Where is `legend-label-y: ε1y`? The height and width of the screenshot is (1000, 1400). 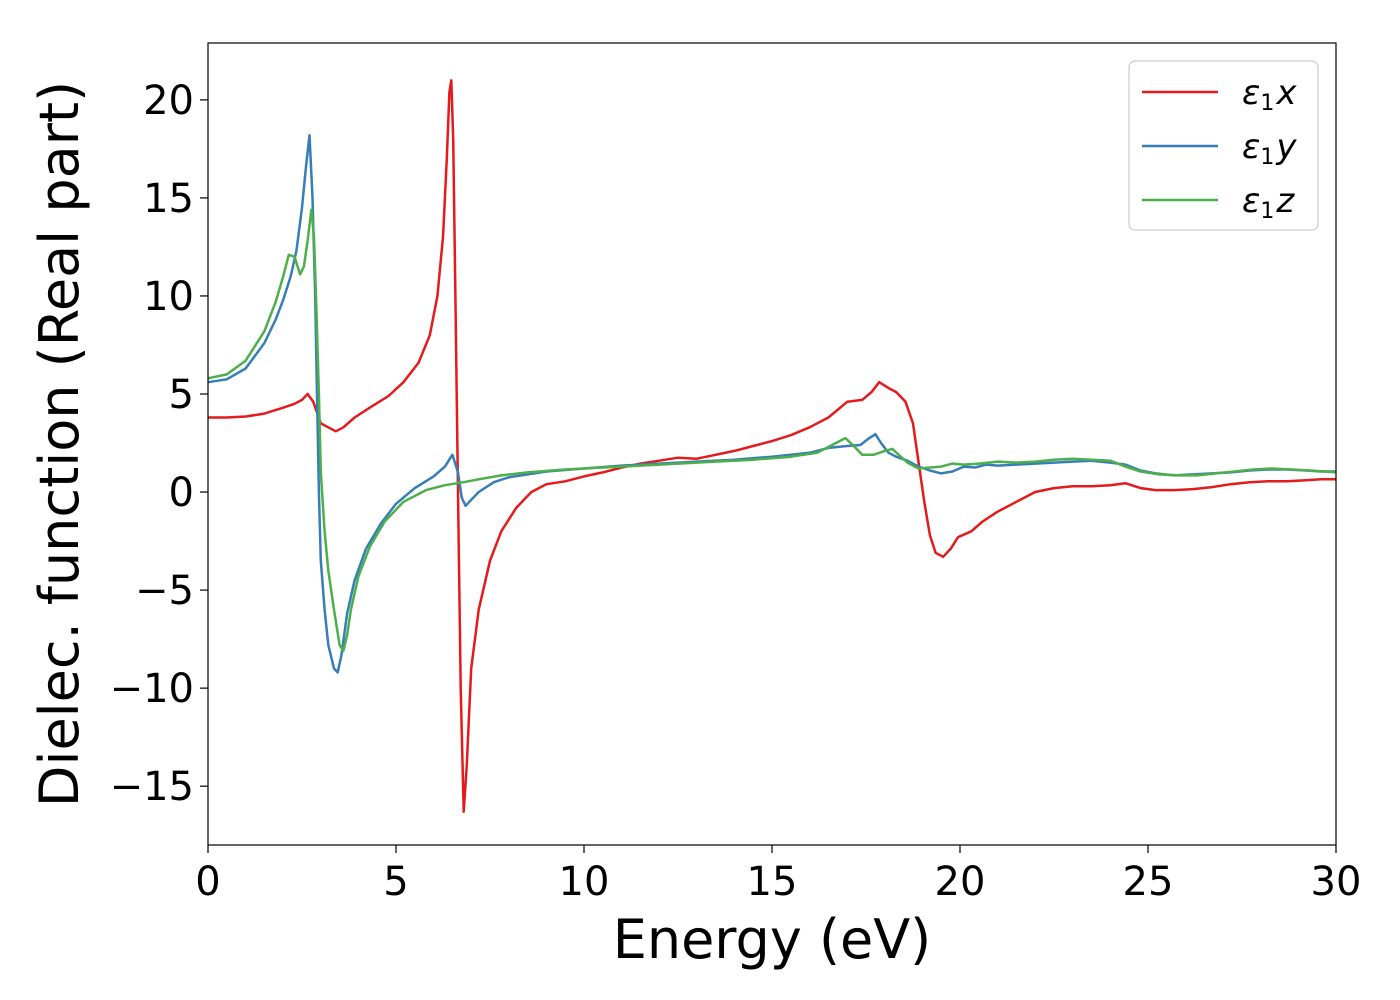 legend-label-y: ε1y is located at coordinates (1269, 148).